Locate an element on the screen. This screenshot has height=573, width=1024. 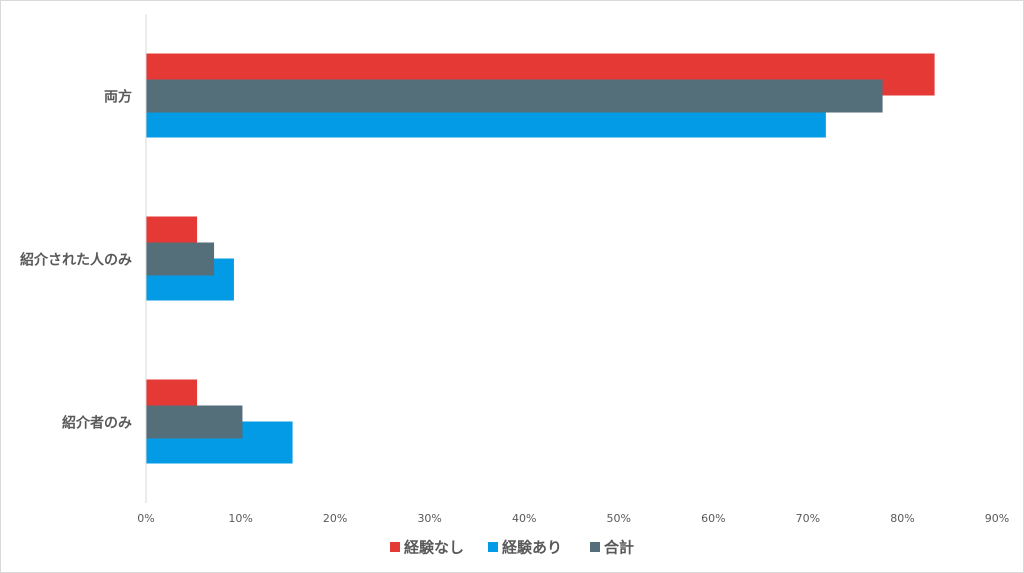
x-tick-label: 60% is located at coordinates (713, 518).